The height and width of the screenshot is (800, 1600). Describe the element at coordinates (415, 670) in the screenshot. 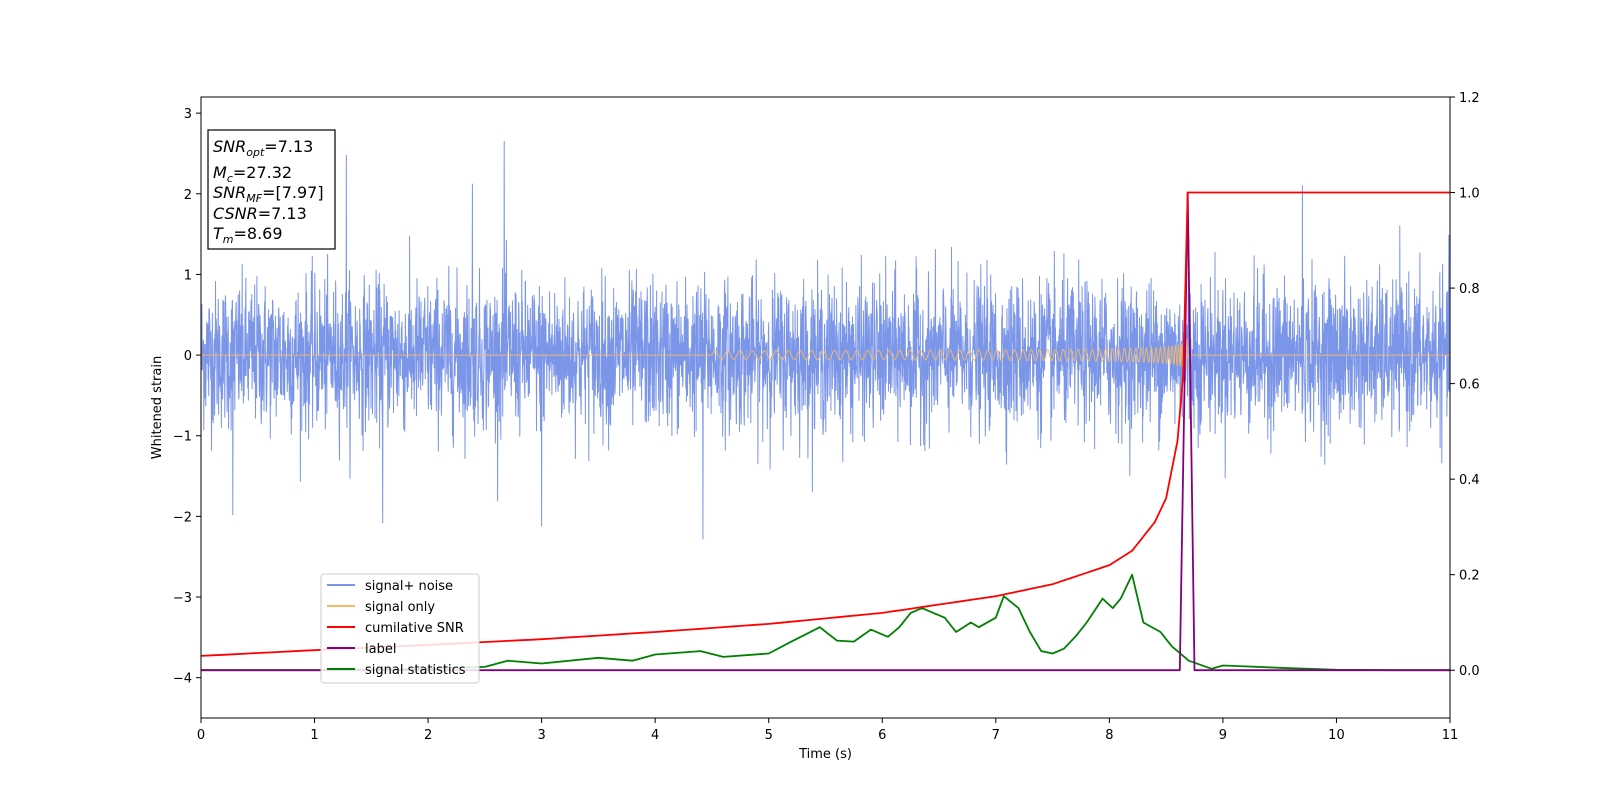

I see `legend-label-signal-statistics: signal statistics` at that location.